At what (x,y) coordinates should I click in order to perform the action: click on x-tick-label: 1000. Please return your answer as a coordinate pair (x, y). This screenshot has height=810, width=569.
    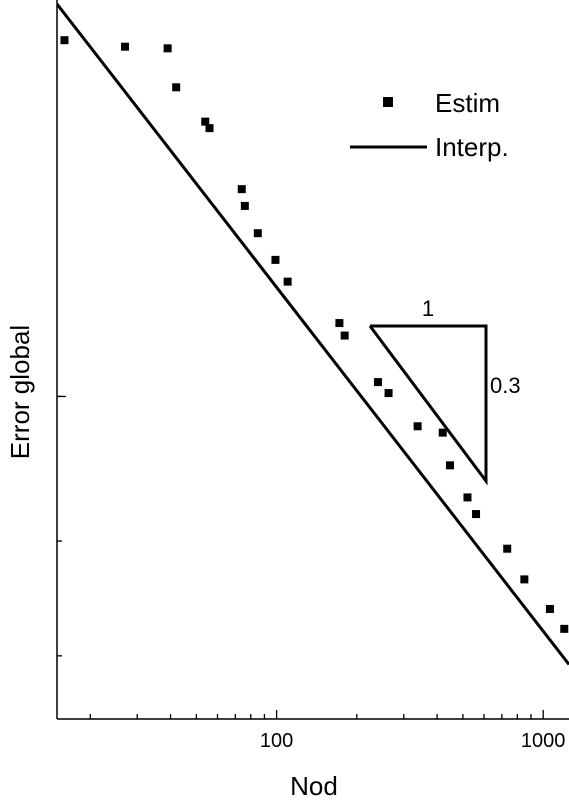
    Looking at the image, I should click on (543, 741).